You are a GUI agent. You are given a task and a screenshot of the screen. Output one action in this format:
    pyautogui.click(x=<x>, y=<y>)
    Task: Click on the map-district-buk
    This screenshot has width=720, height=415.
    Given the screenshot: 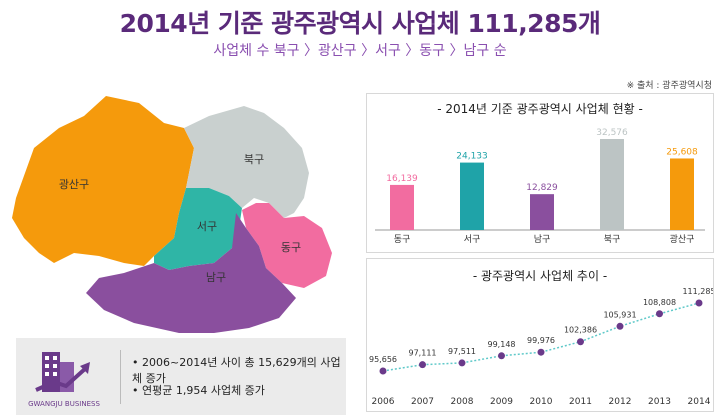 What is the action you would take?
    pyautogui.click(x=246, y=162)
    